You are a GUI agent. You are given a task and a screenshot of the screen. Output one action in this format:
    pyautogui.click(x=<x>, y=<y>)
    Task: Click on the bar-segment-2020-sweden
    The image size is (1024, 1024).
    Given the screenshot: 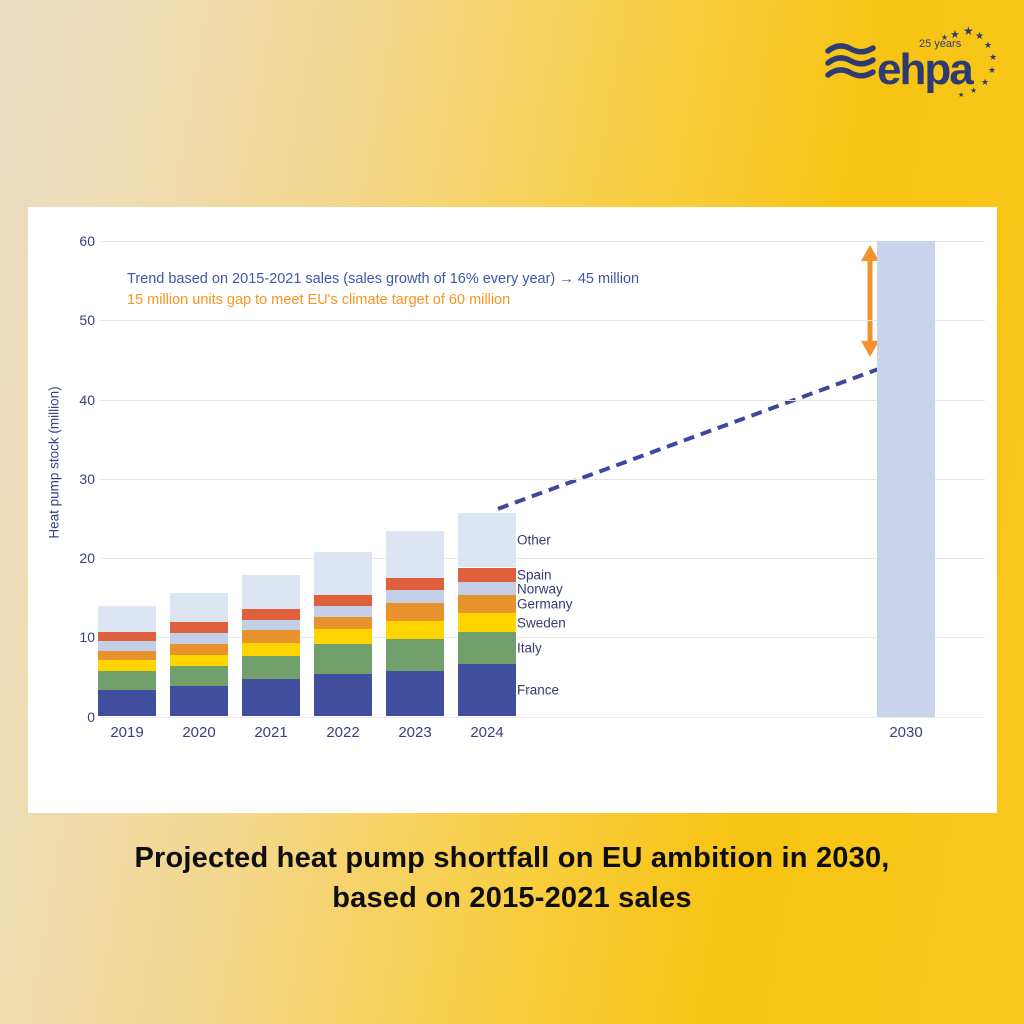 What is the action you would take?
    pyautogui.click(x=199, y=660)
    